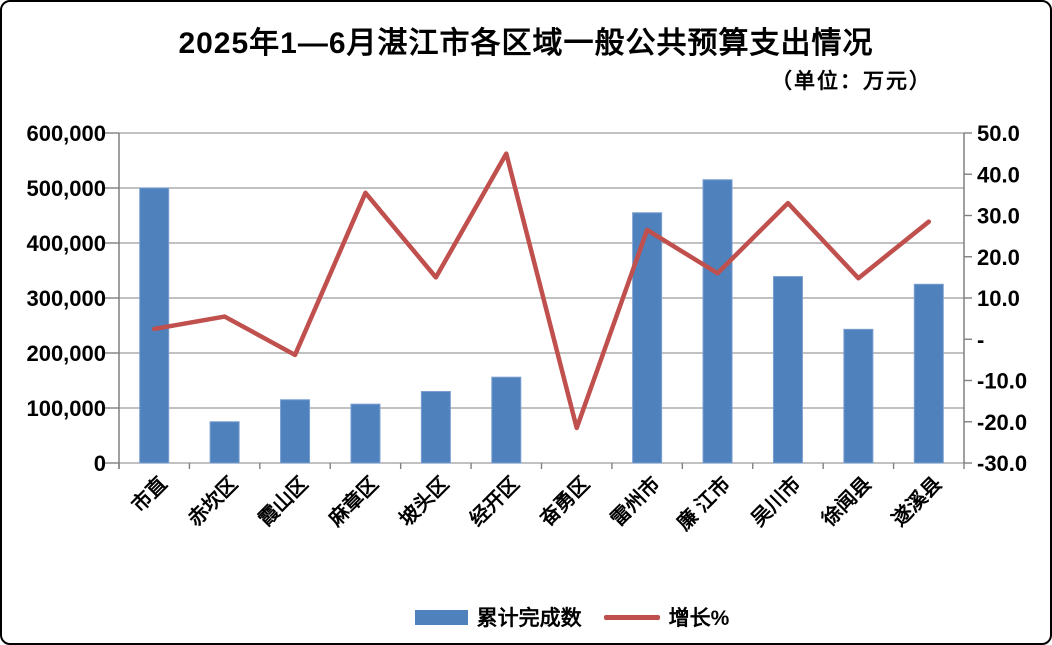 Image resolution: width=1052 pixels, height=645 pixels. What do you see at coordinates (283, 501) in the screenshot?
I see `x-axis-category-label: 霞山区` at bounding box center [283, 501].